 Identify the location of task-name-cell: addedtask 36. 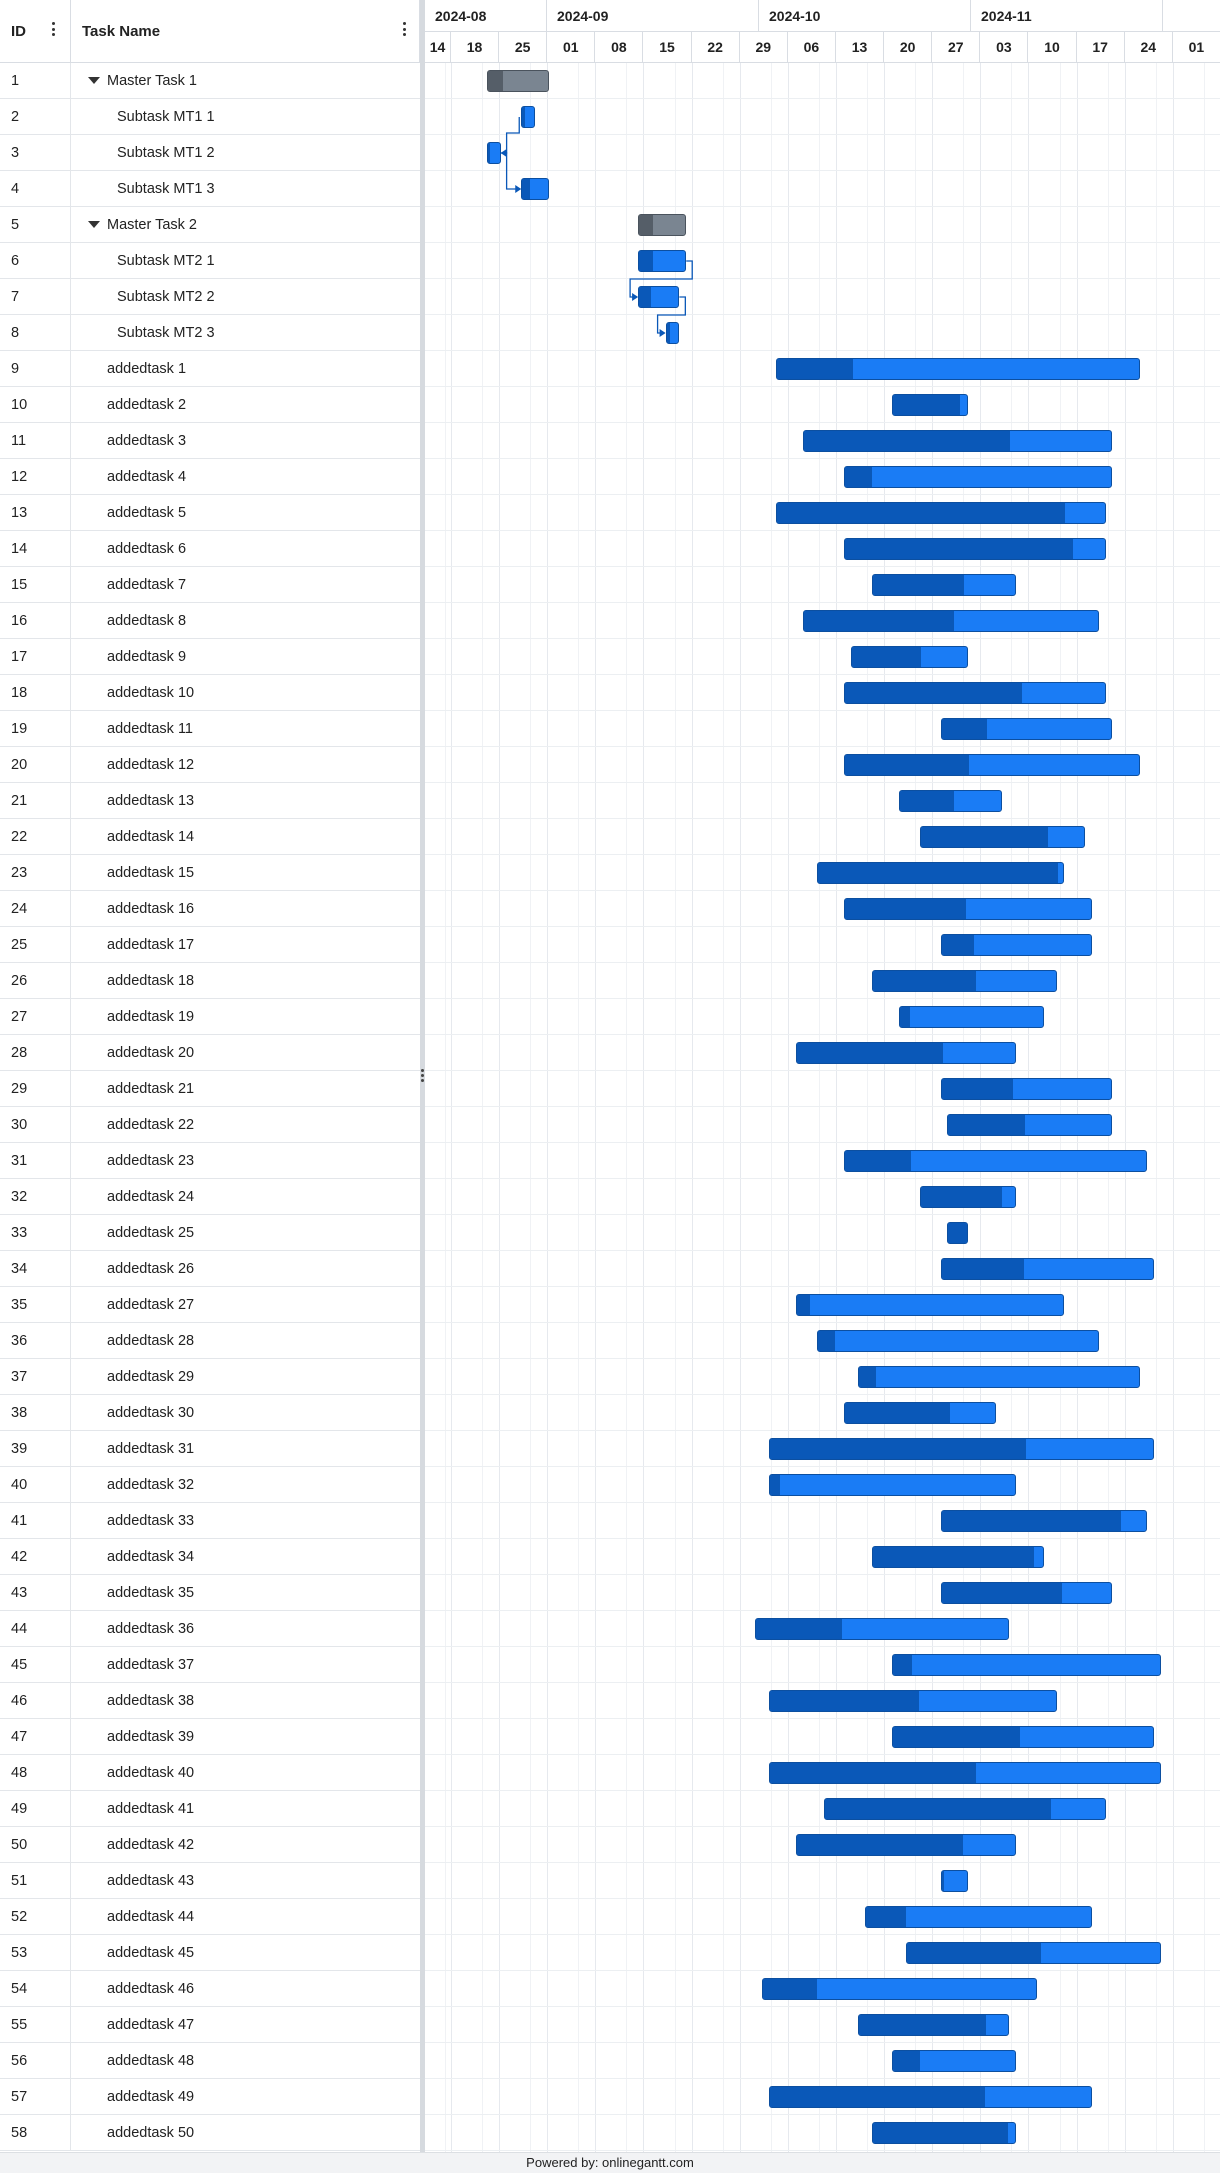
(151, 1629).